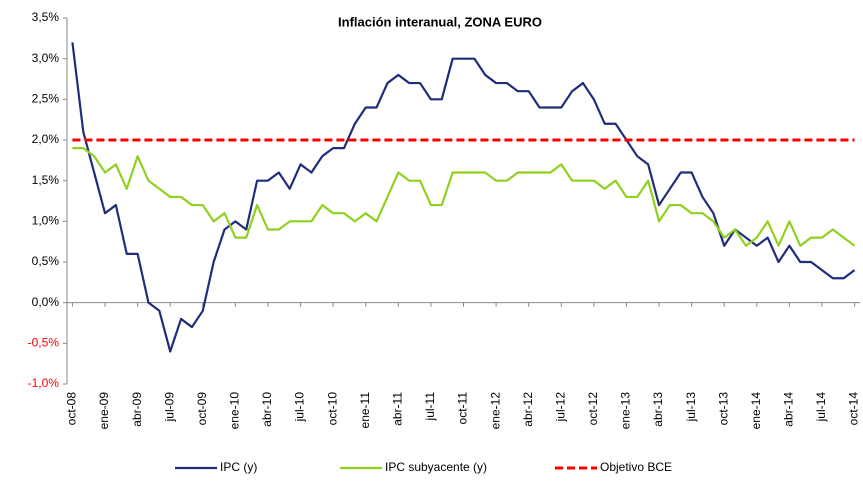 The image size is (863, 481). Describe the element at coordinates (202, 409) in the screenshot. I see `x-tick-label: oct-09` at that location.